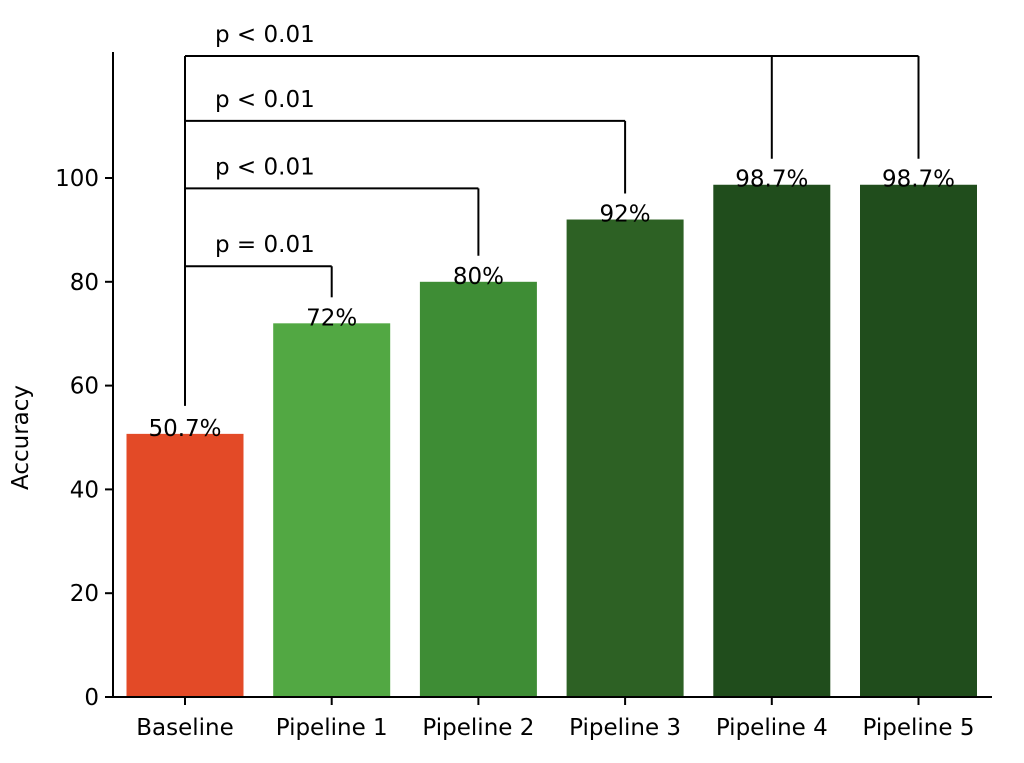 Image resolution: width=1024 pixels, height=763 pixels. What do you see at coordinates (332, 728) in the screenshot?
I see `x-tick-label: Pipeline 1` at bounding box center [332, 728].